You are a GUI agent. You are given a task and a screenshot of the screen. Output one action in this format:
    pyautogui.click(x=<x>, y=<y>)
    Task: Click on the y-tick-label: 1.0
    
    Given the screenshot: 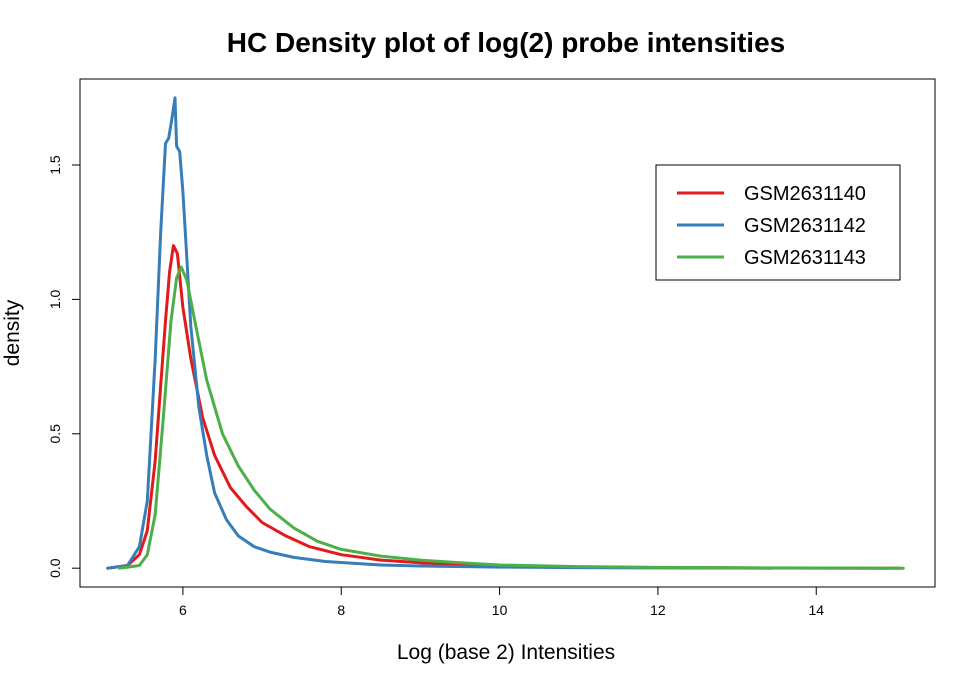 What is the action you would take?
    pyautogui.click(x=55, y=299)
    